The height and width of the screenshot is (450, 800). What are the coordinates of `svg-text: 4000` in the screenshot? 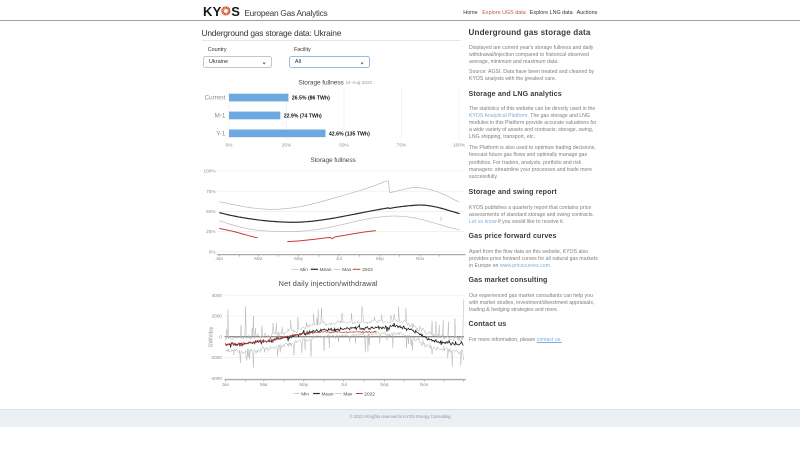 It's located at (217, 295).